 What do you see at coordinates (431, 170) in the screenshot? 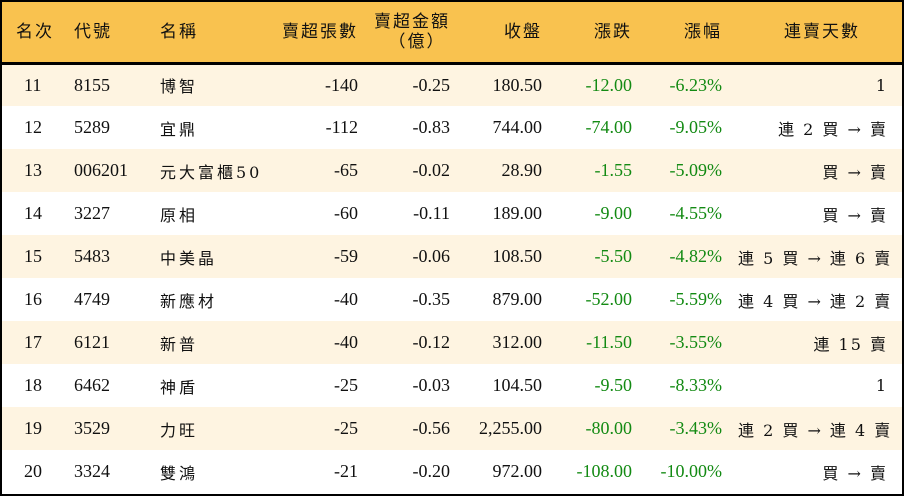
I see `cell-net-sell-amount: -0.02` at bounding box center [431, 170].